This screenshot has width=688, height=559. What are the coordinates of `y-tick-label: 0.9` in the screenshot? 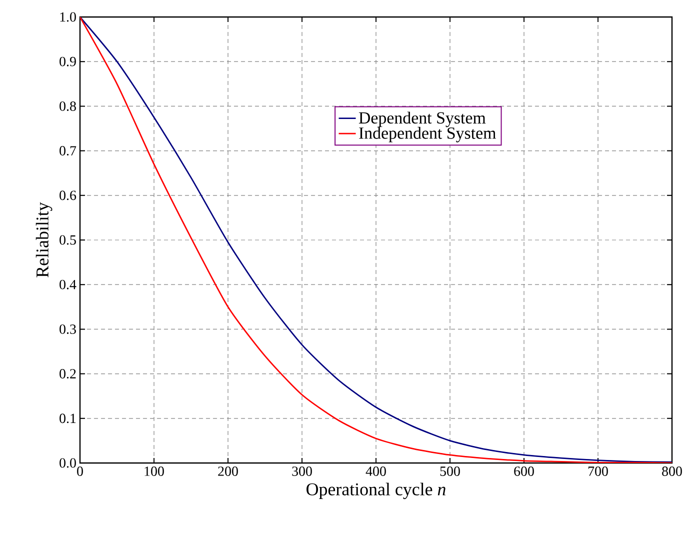 It's located at (68, 61).